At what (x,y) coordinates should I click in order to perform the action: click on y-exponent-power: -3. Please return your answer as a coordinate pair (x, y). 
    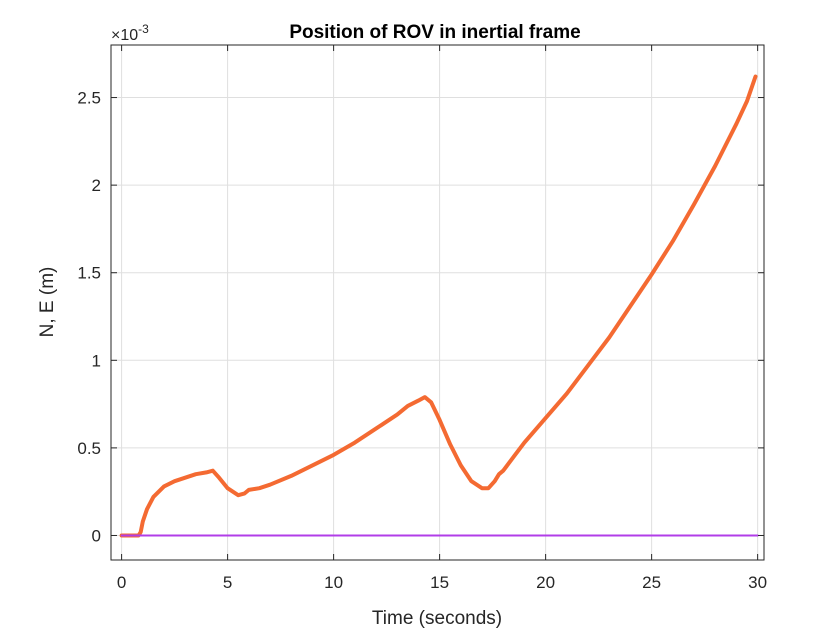
    Looking at the image, I should click on (143, 29).